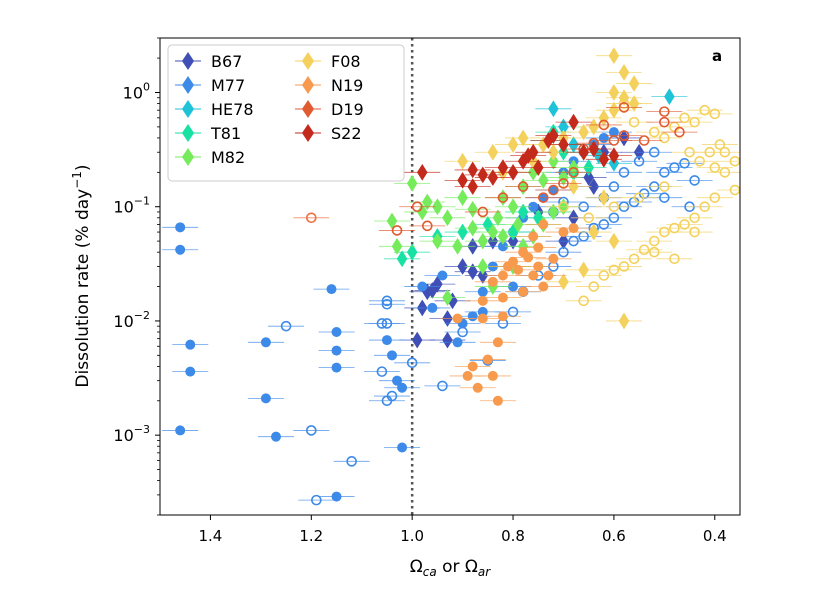 This screenshot has width=839, height=593. What do you see at coordinates (131, 320) in the screenshot?
I see `y-tick-label: 10⁻²` at bounding box center [131, 320].